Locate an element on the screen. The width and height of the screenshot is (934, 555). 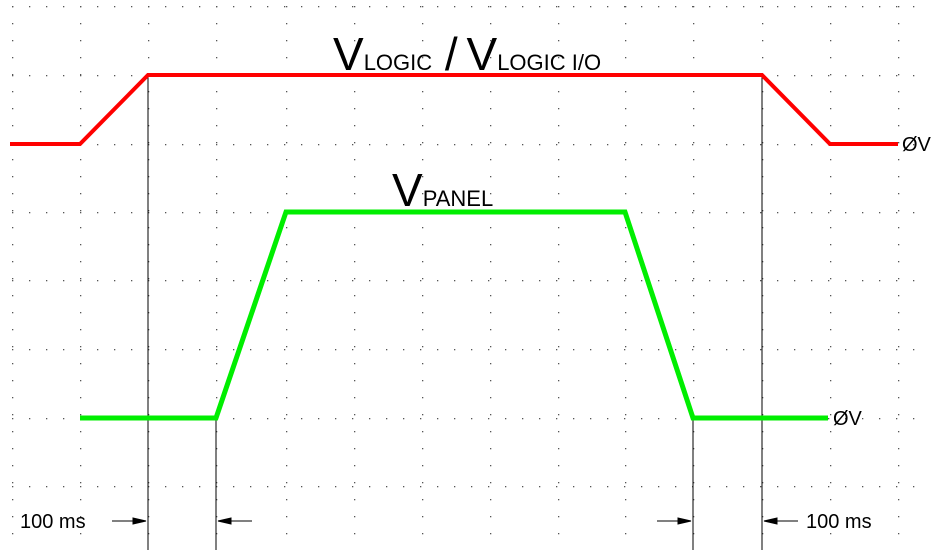
vpanel-zero-label: ØV is located at coordinates (848, 419).